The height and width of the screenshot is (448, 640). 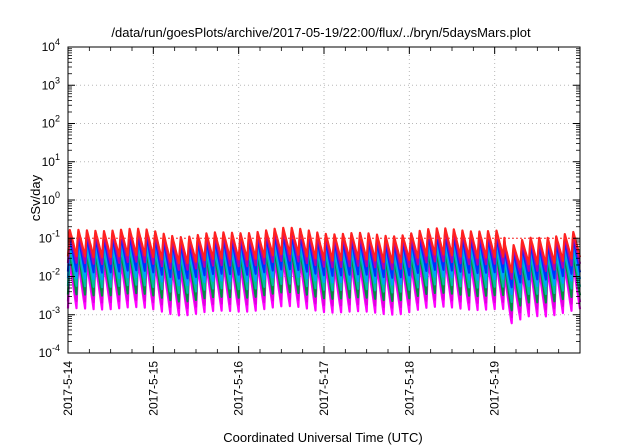 What do you see at coordinates (56, 233) in the screenshot?
I see `y-tick-label-exponent: -1` at bounding box center [56, 233].